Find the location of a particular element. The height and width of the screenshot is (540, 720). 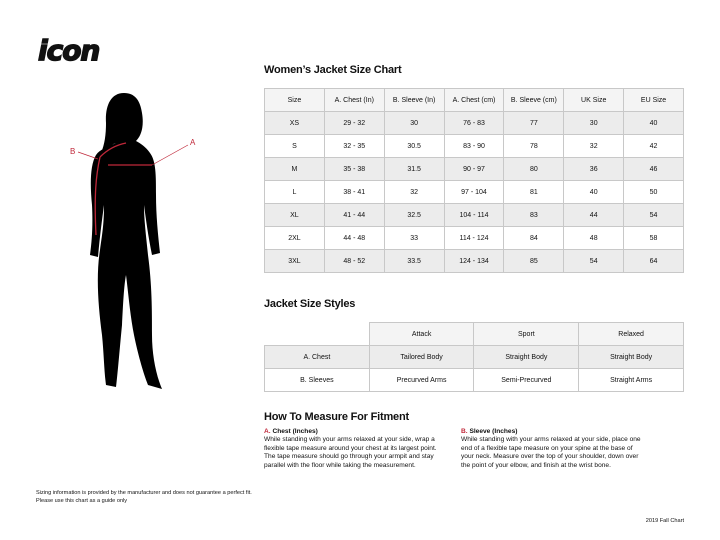

label-a: A is located at coordinates (193, 142).